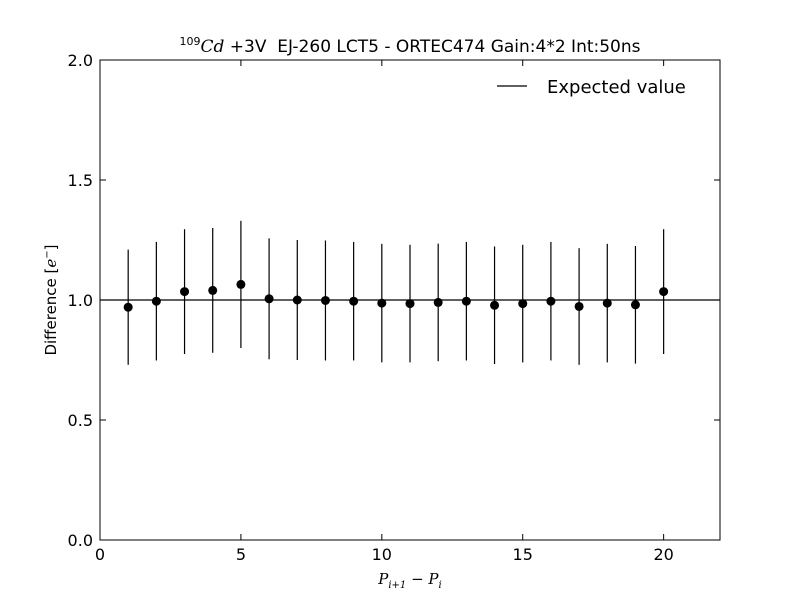 Image resolution: width=800 pixels, height=600 pixels. I want to click on y-label-text: Difference [, so click(51, 312).